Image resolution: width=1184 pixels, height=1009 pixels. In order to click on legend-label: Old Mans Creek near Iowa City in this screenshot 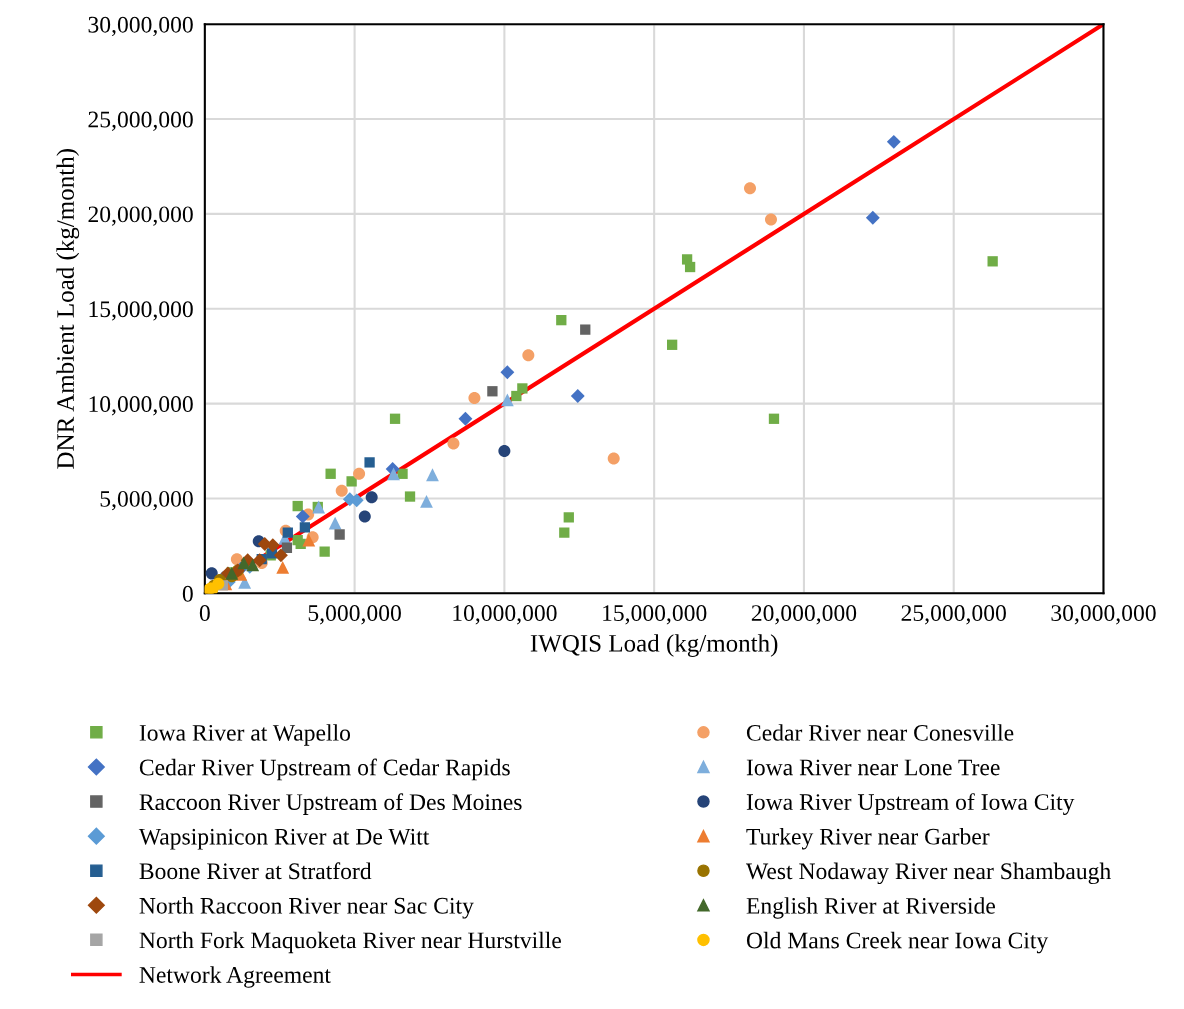, I will do `click(897, 942)`.